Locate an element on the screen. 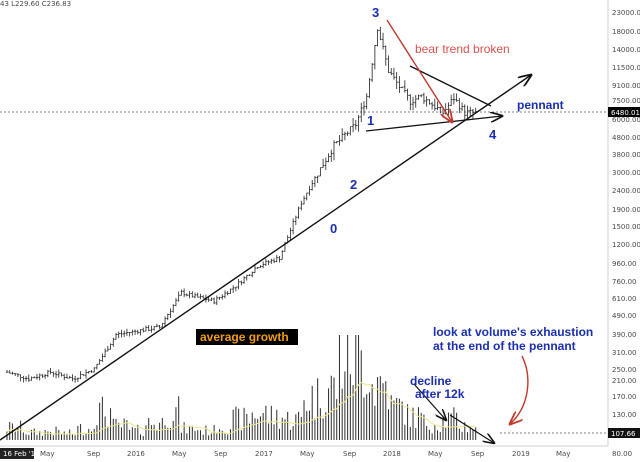  price-tick: 310.00 is located at coordinates (624, 353).